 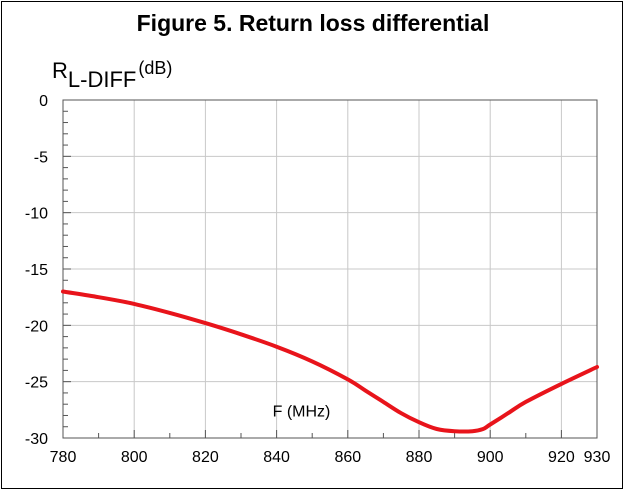 What do you see at coordinates (102, 79) in the screenshot?
I see `y-axis-label-subscript: L-DIFF` at bounding box center [102, 79].